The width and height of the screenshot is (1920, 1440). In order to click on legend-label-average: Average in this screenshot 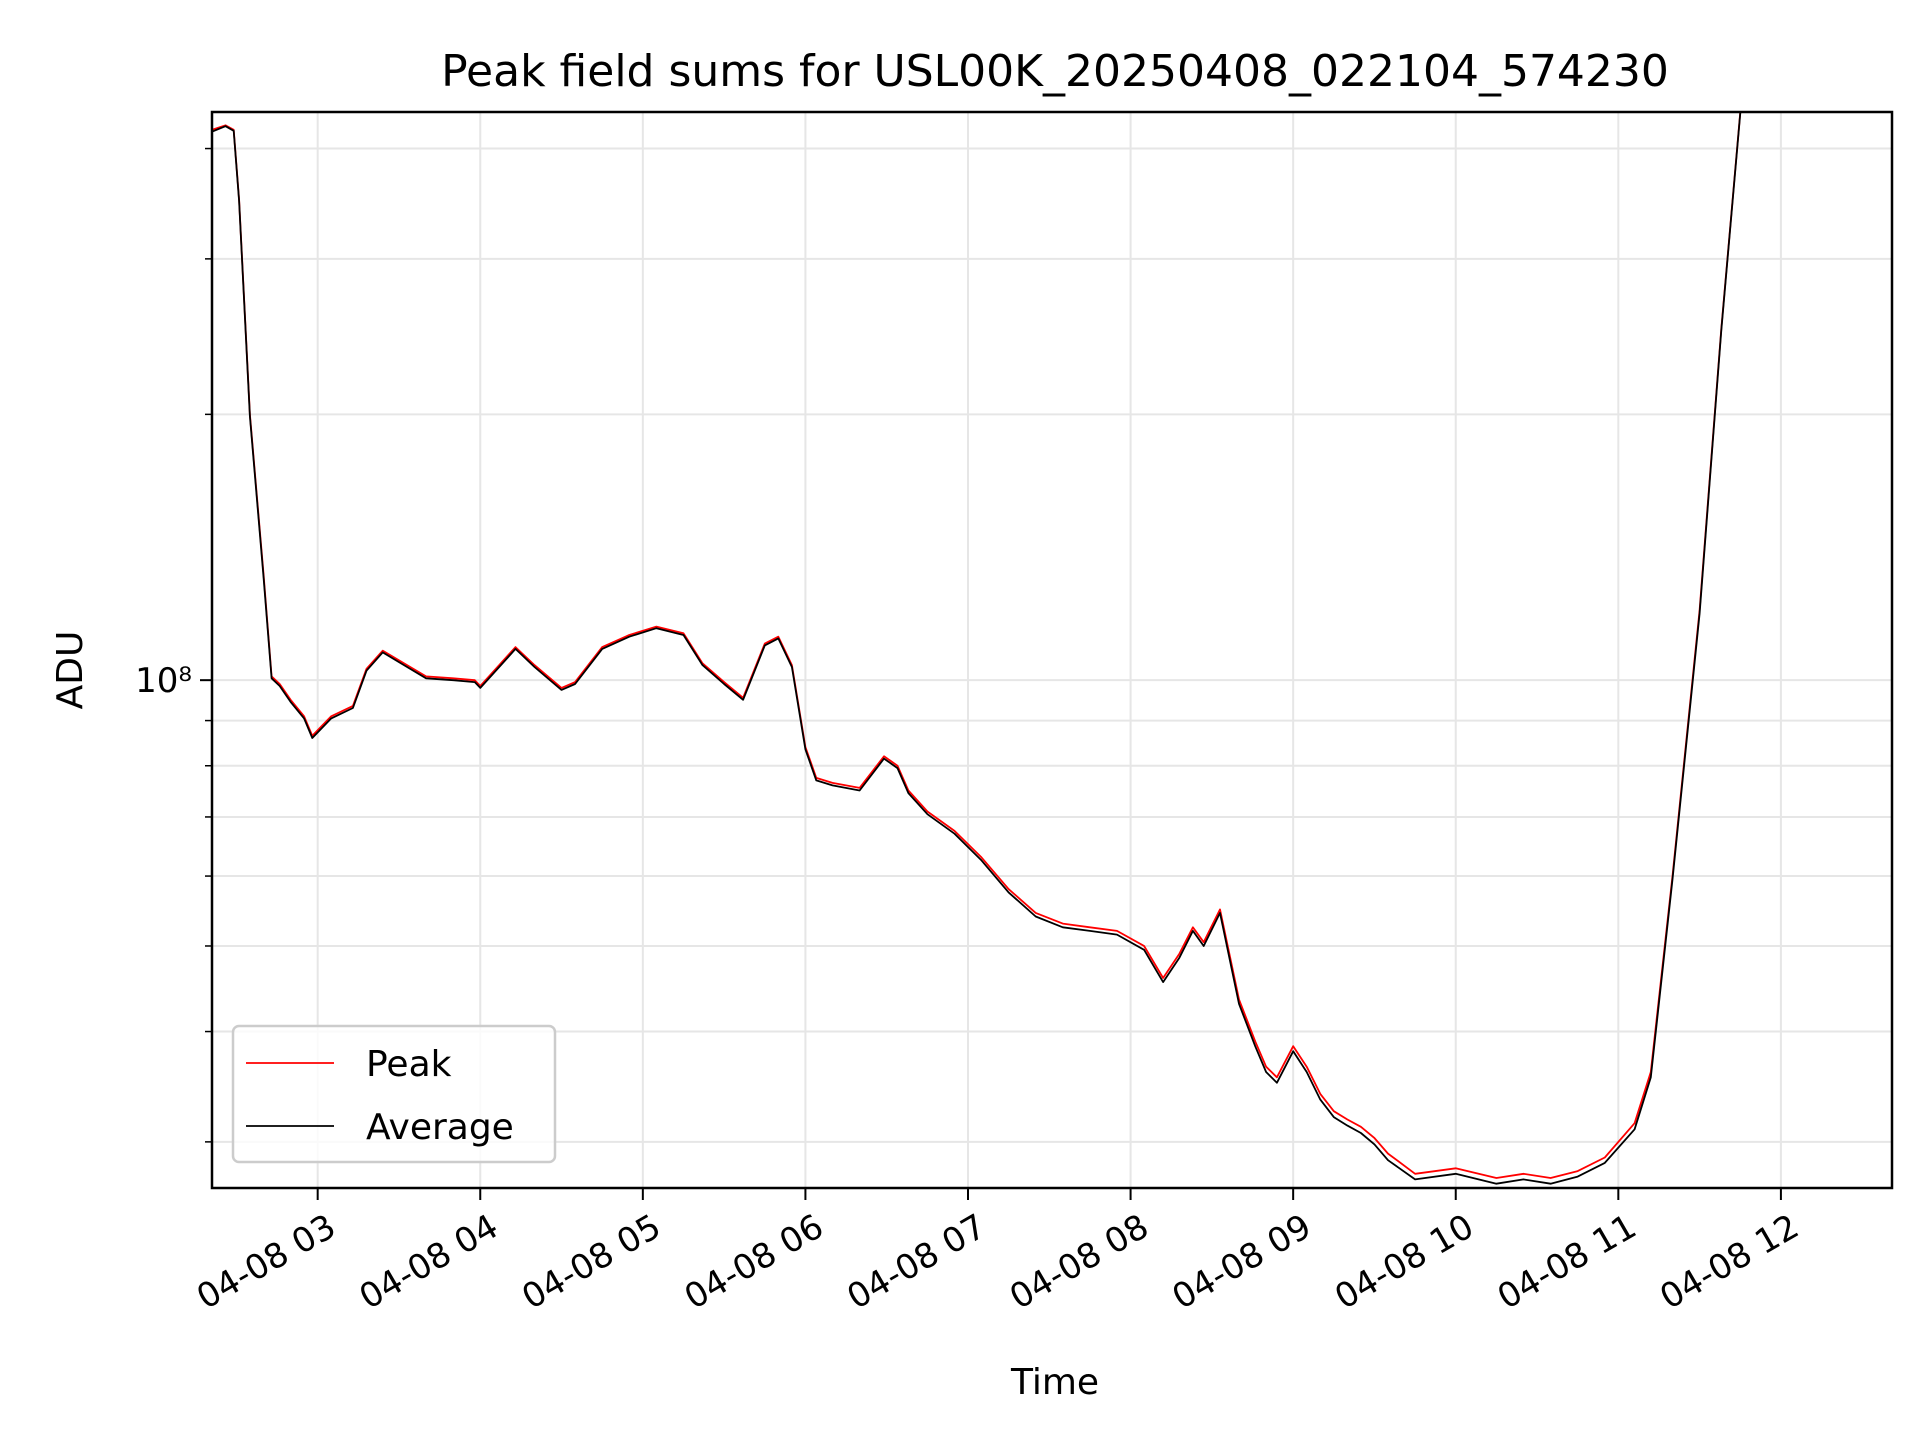, I will do `click(440, 1127)`.